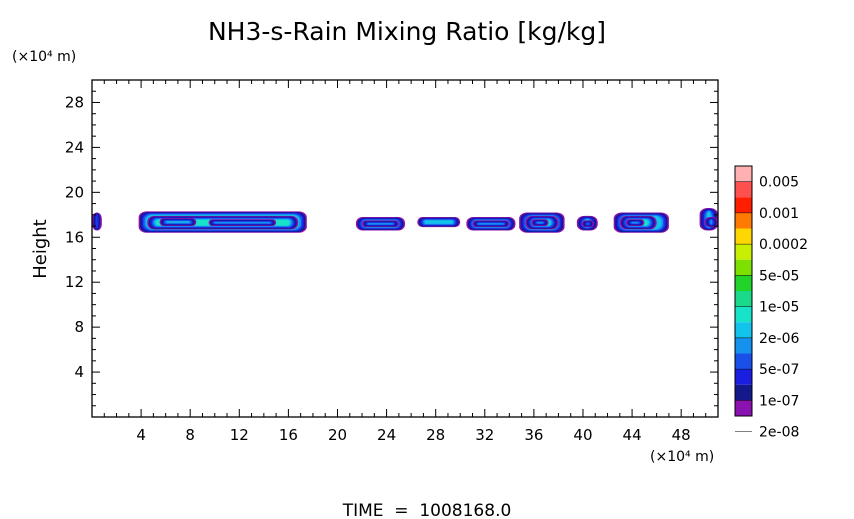 This screenshot has height=519, width=854. I want to click on y-tick-label: 4, so click(79, 372).